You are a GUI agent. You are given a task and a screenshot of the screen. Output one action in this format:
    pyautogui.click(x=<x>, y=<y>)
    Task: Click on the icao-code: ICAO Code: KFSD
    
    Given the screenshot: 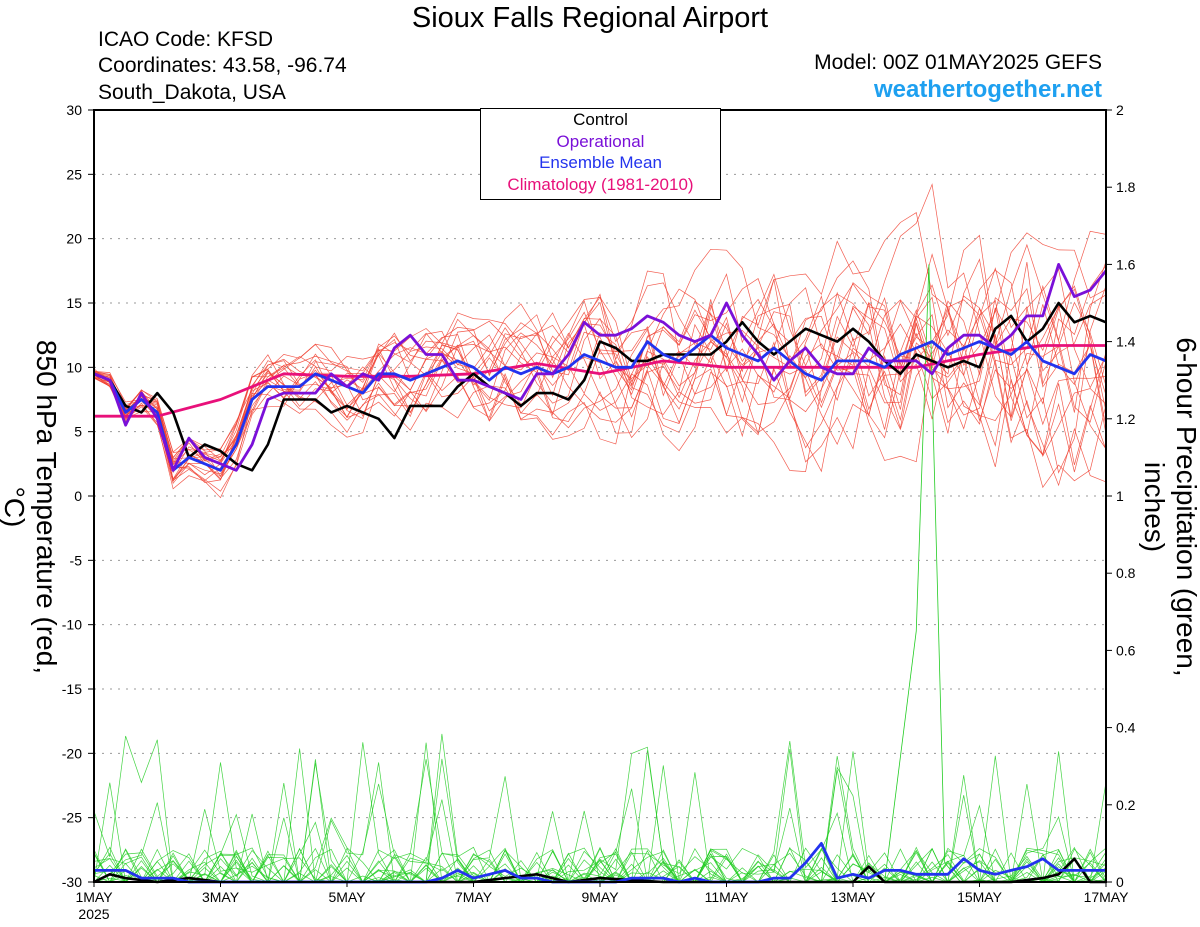 What is the action you would take?
    pyautogui.click(x=186, y=39)
    